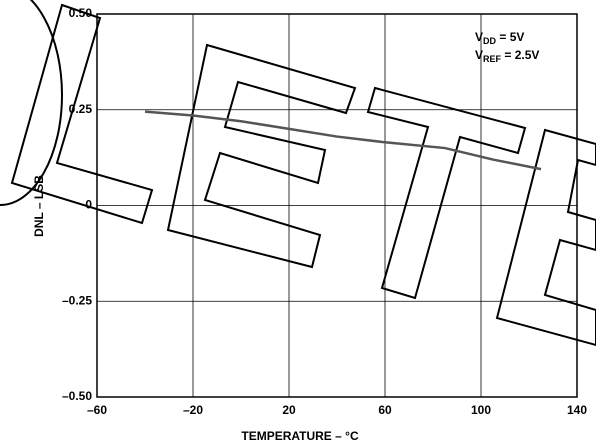 The image size is (596, 448). I want to click on y-axis-label: DNL – LSB, so click(39, 206).